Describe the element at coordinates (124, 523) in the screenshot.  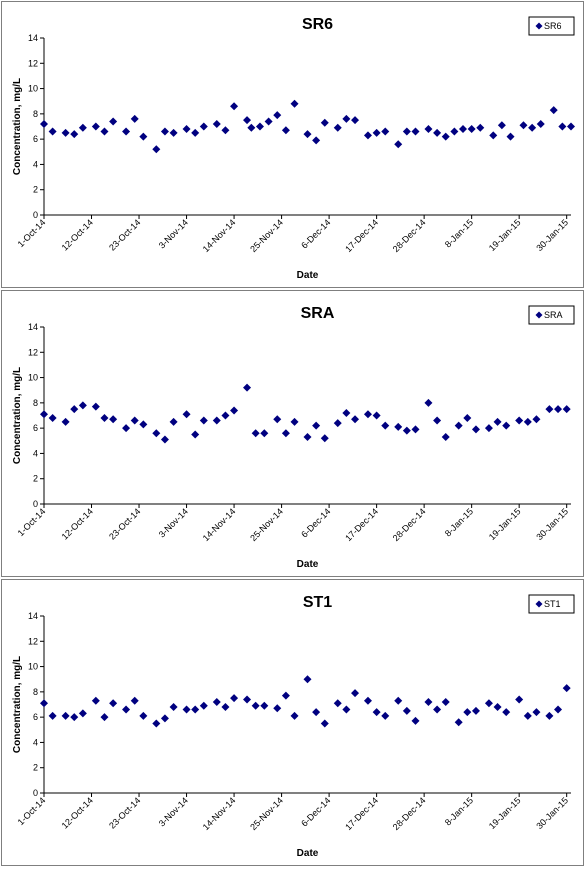
I see `x-tick-label: 23-Oct-14` at that location.